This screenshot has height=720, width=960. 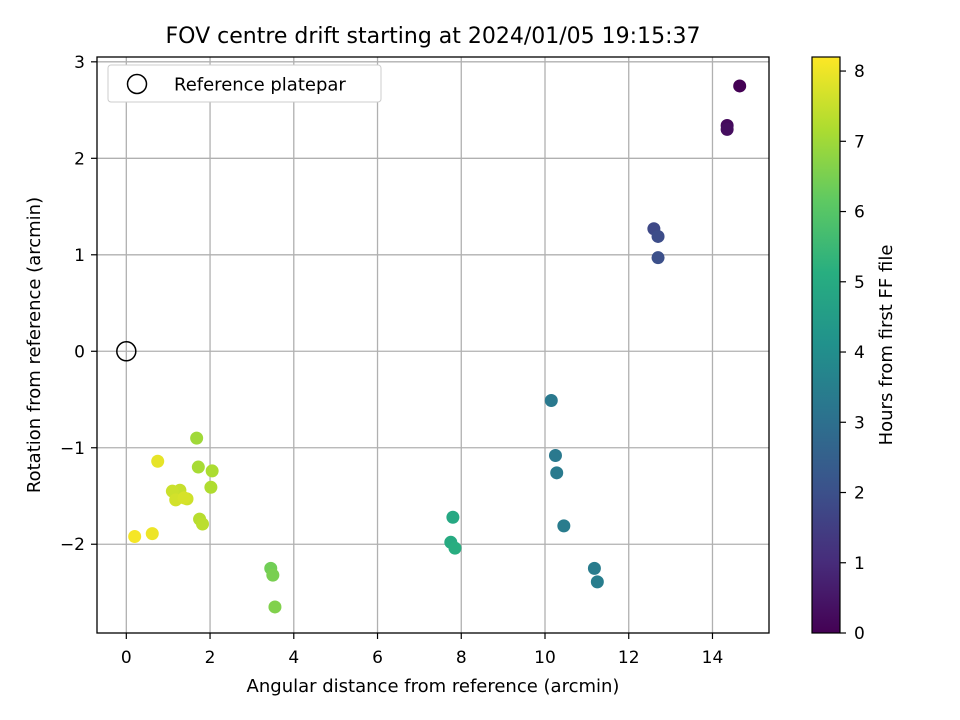 I want to click on y-tick-label: 3, so click(x=79, y=63).